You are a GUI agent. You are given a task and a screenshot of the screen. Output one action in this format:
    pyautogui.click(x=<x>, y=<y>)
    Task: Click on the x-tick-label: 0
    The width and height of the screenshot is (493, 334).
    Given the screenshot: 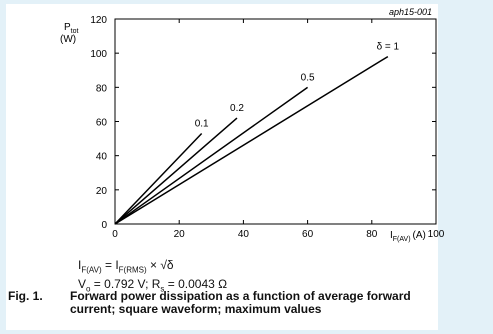 What is the action you would take?
    pyautogui.click(x=115, y=234)
    